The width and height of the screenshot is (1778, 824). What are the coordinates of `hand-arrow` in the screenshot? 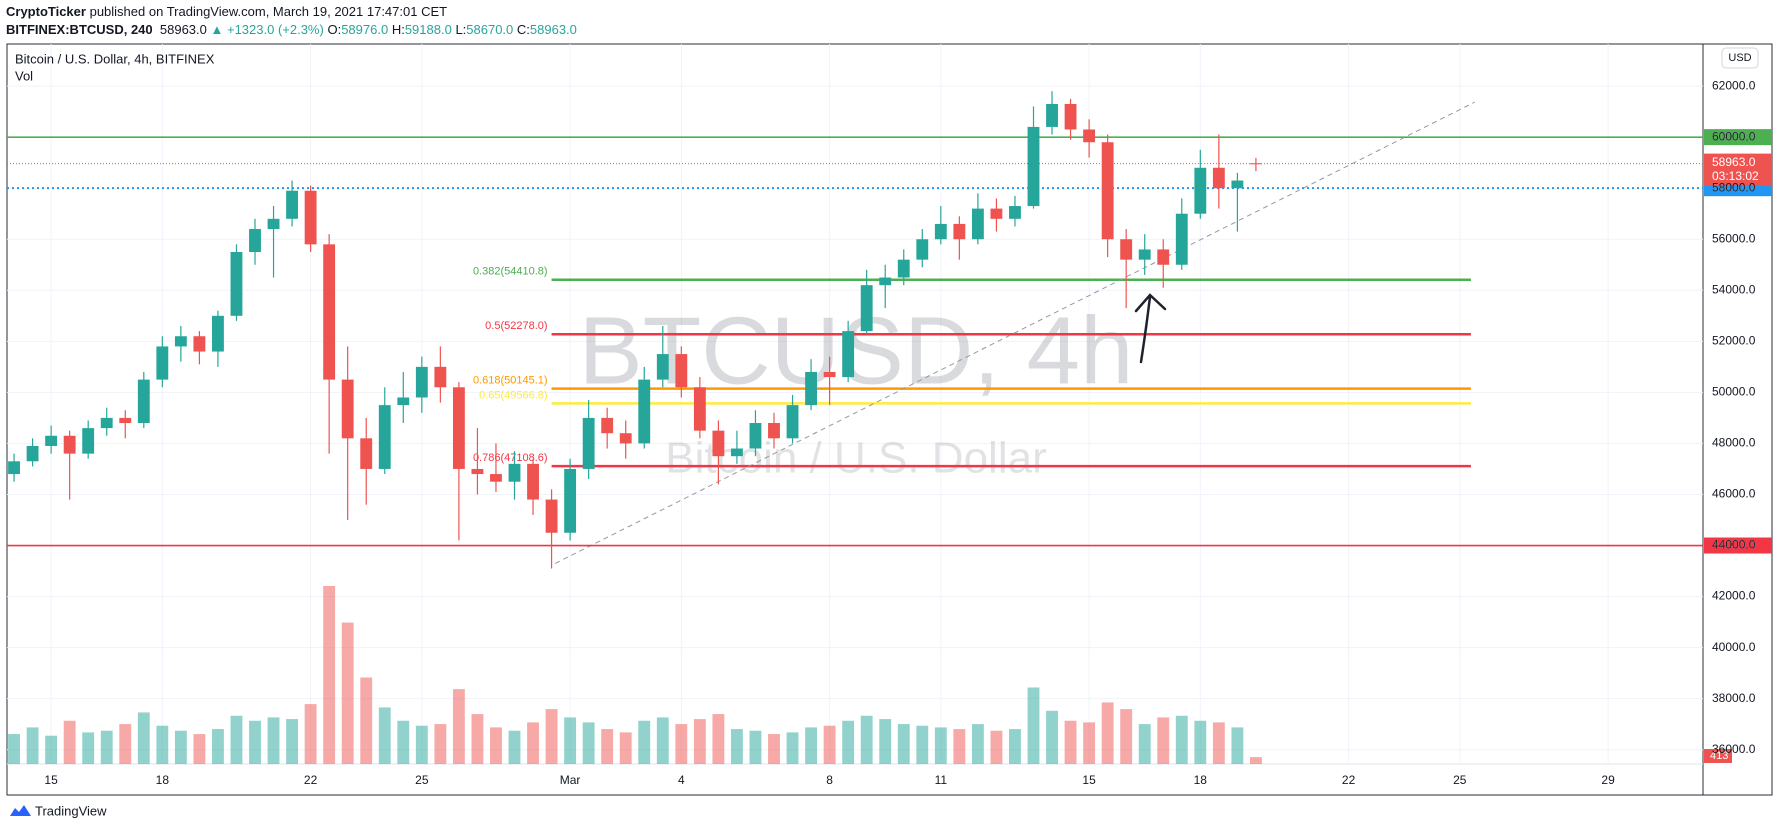 It's located at (1150, 328).